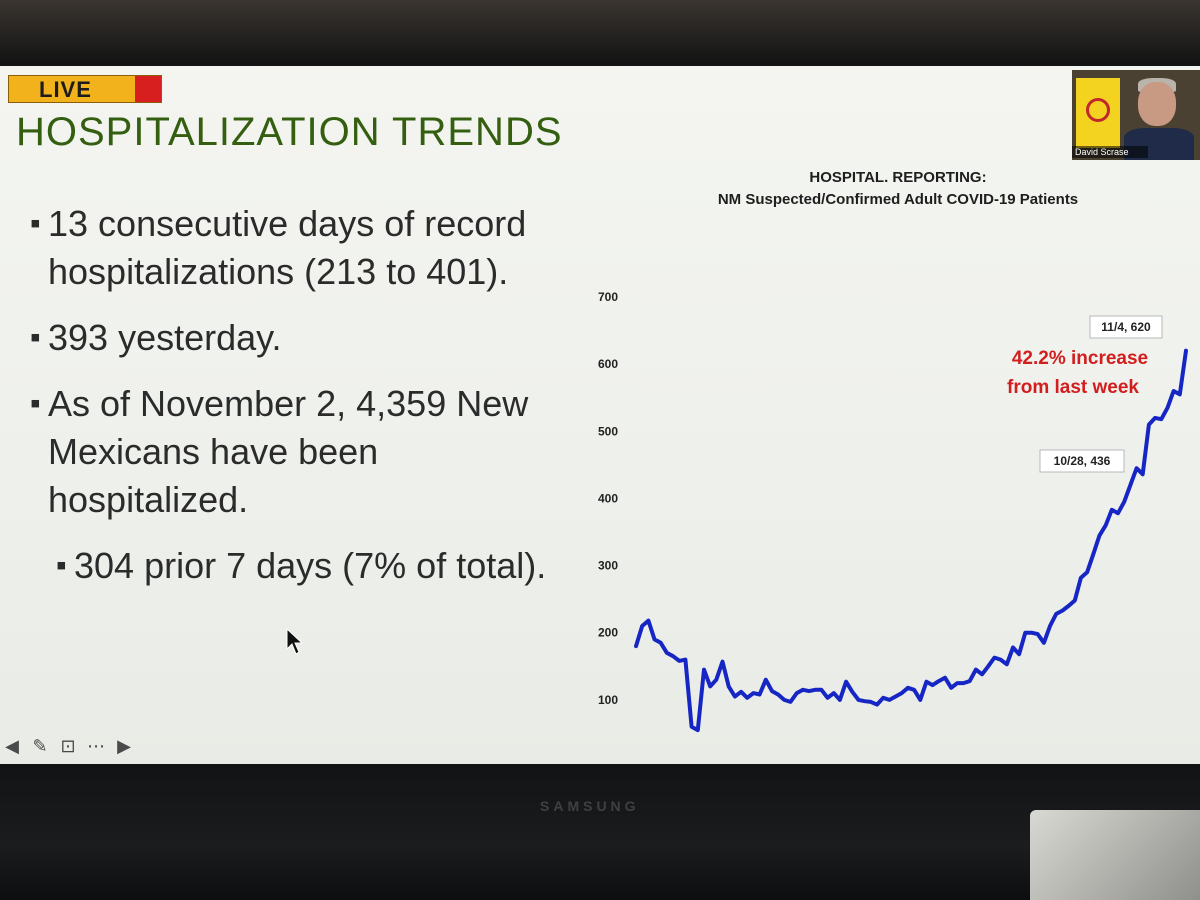 Image resolution: width=1200 pixels, height=900 pixels. I want to click on callout: 10/28, 436, so click(1082, 461).